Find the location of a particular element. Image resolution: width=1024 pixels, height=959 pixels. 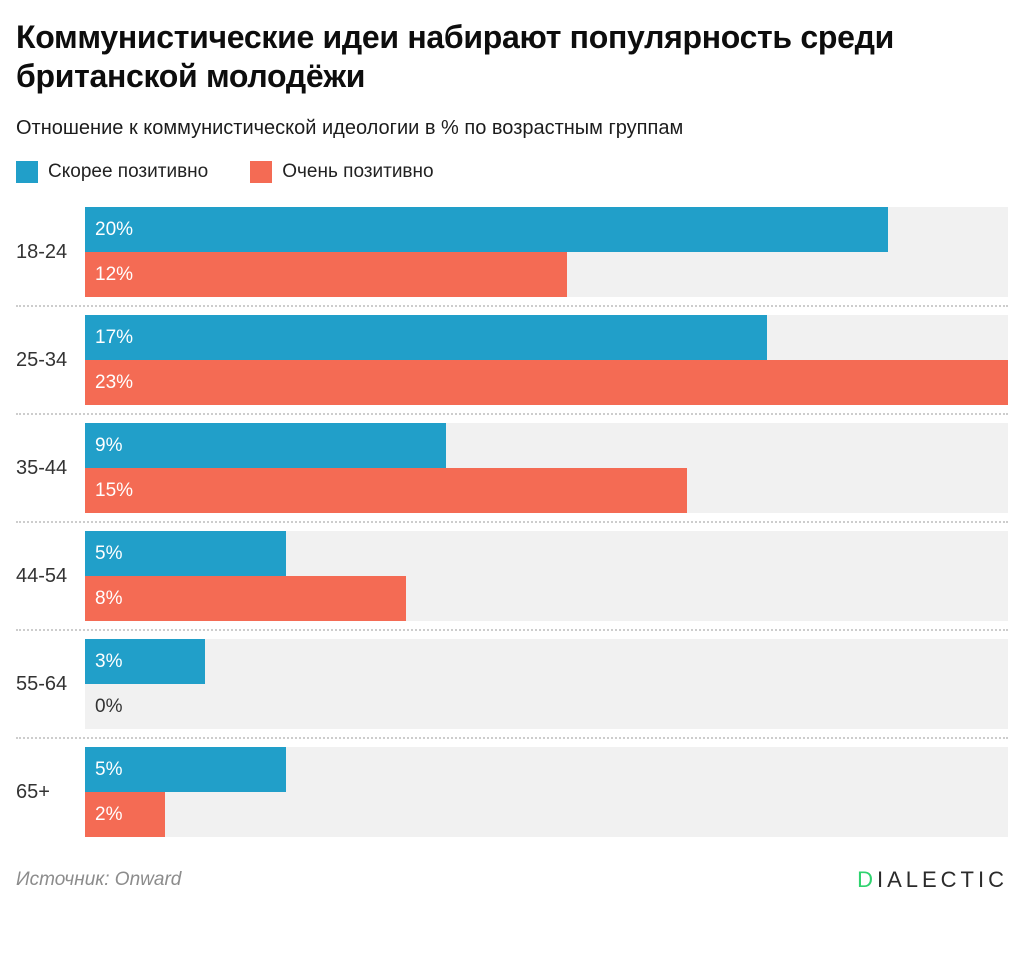

bar-value-label: 12% is located at coordinates (114, 274).